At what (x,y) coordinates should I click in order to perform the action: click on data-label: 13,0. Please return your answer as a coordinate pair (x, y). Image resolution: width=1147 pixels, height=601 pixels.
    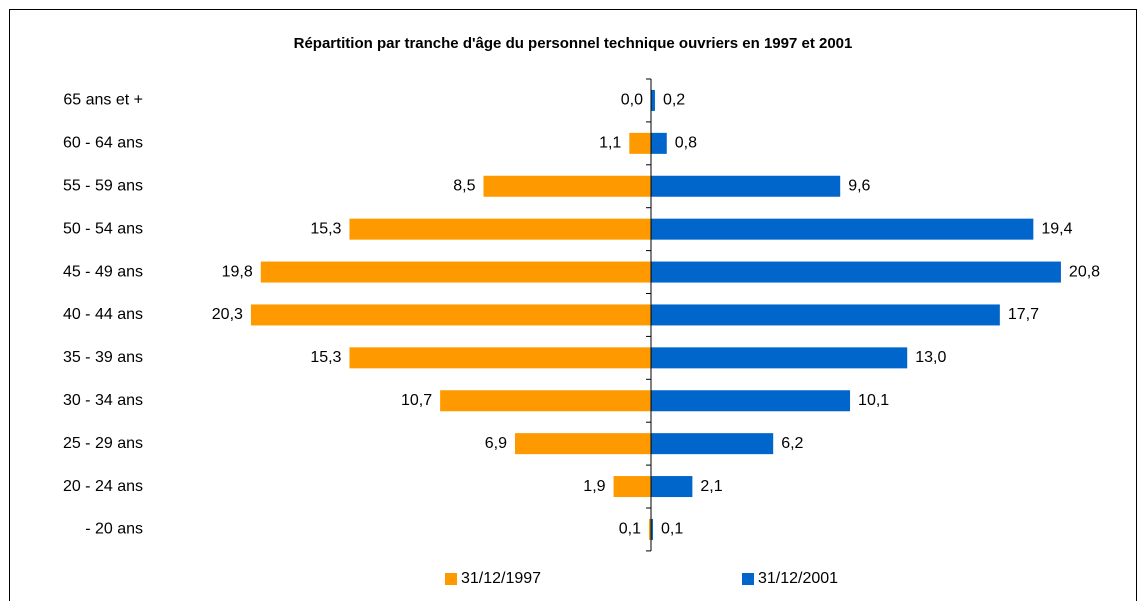
    Looking at the image, I should click on (930, 357).